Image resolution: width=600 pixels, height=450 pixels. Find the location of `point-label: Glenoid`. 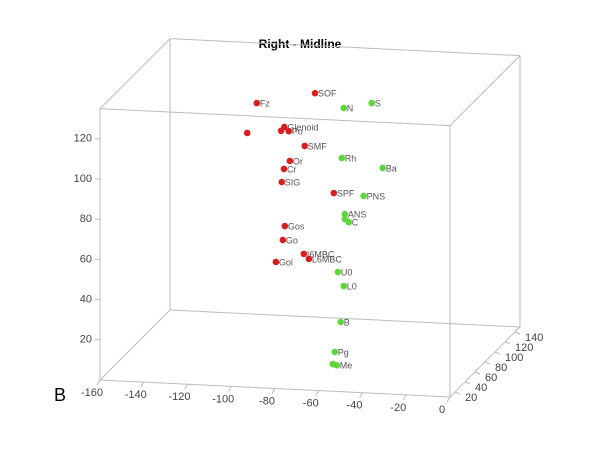

point-label: Glenoid is located at coordinates (302, 127).